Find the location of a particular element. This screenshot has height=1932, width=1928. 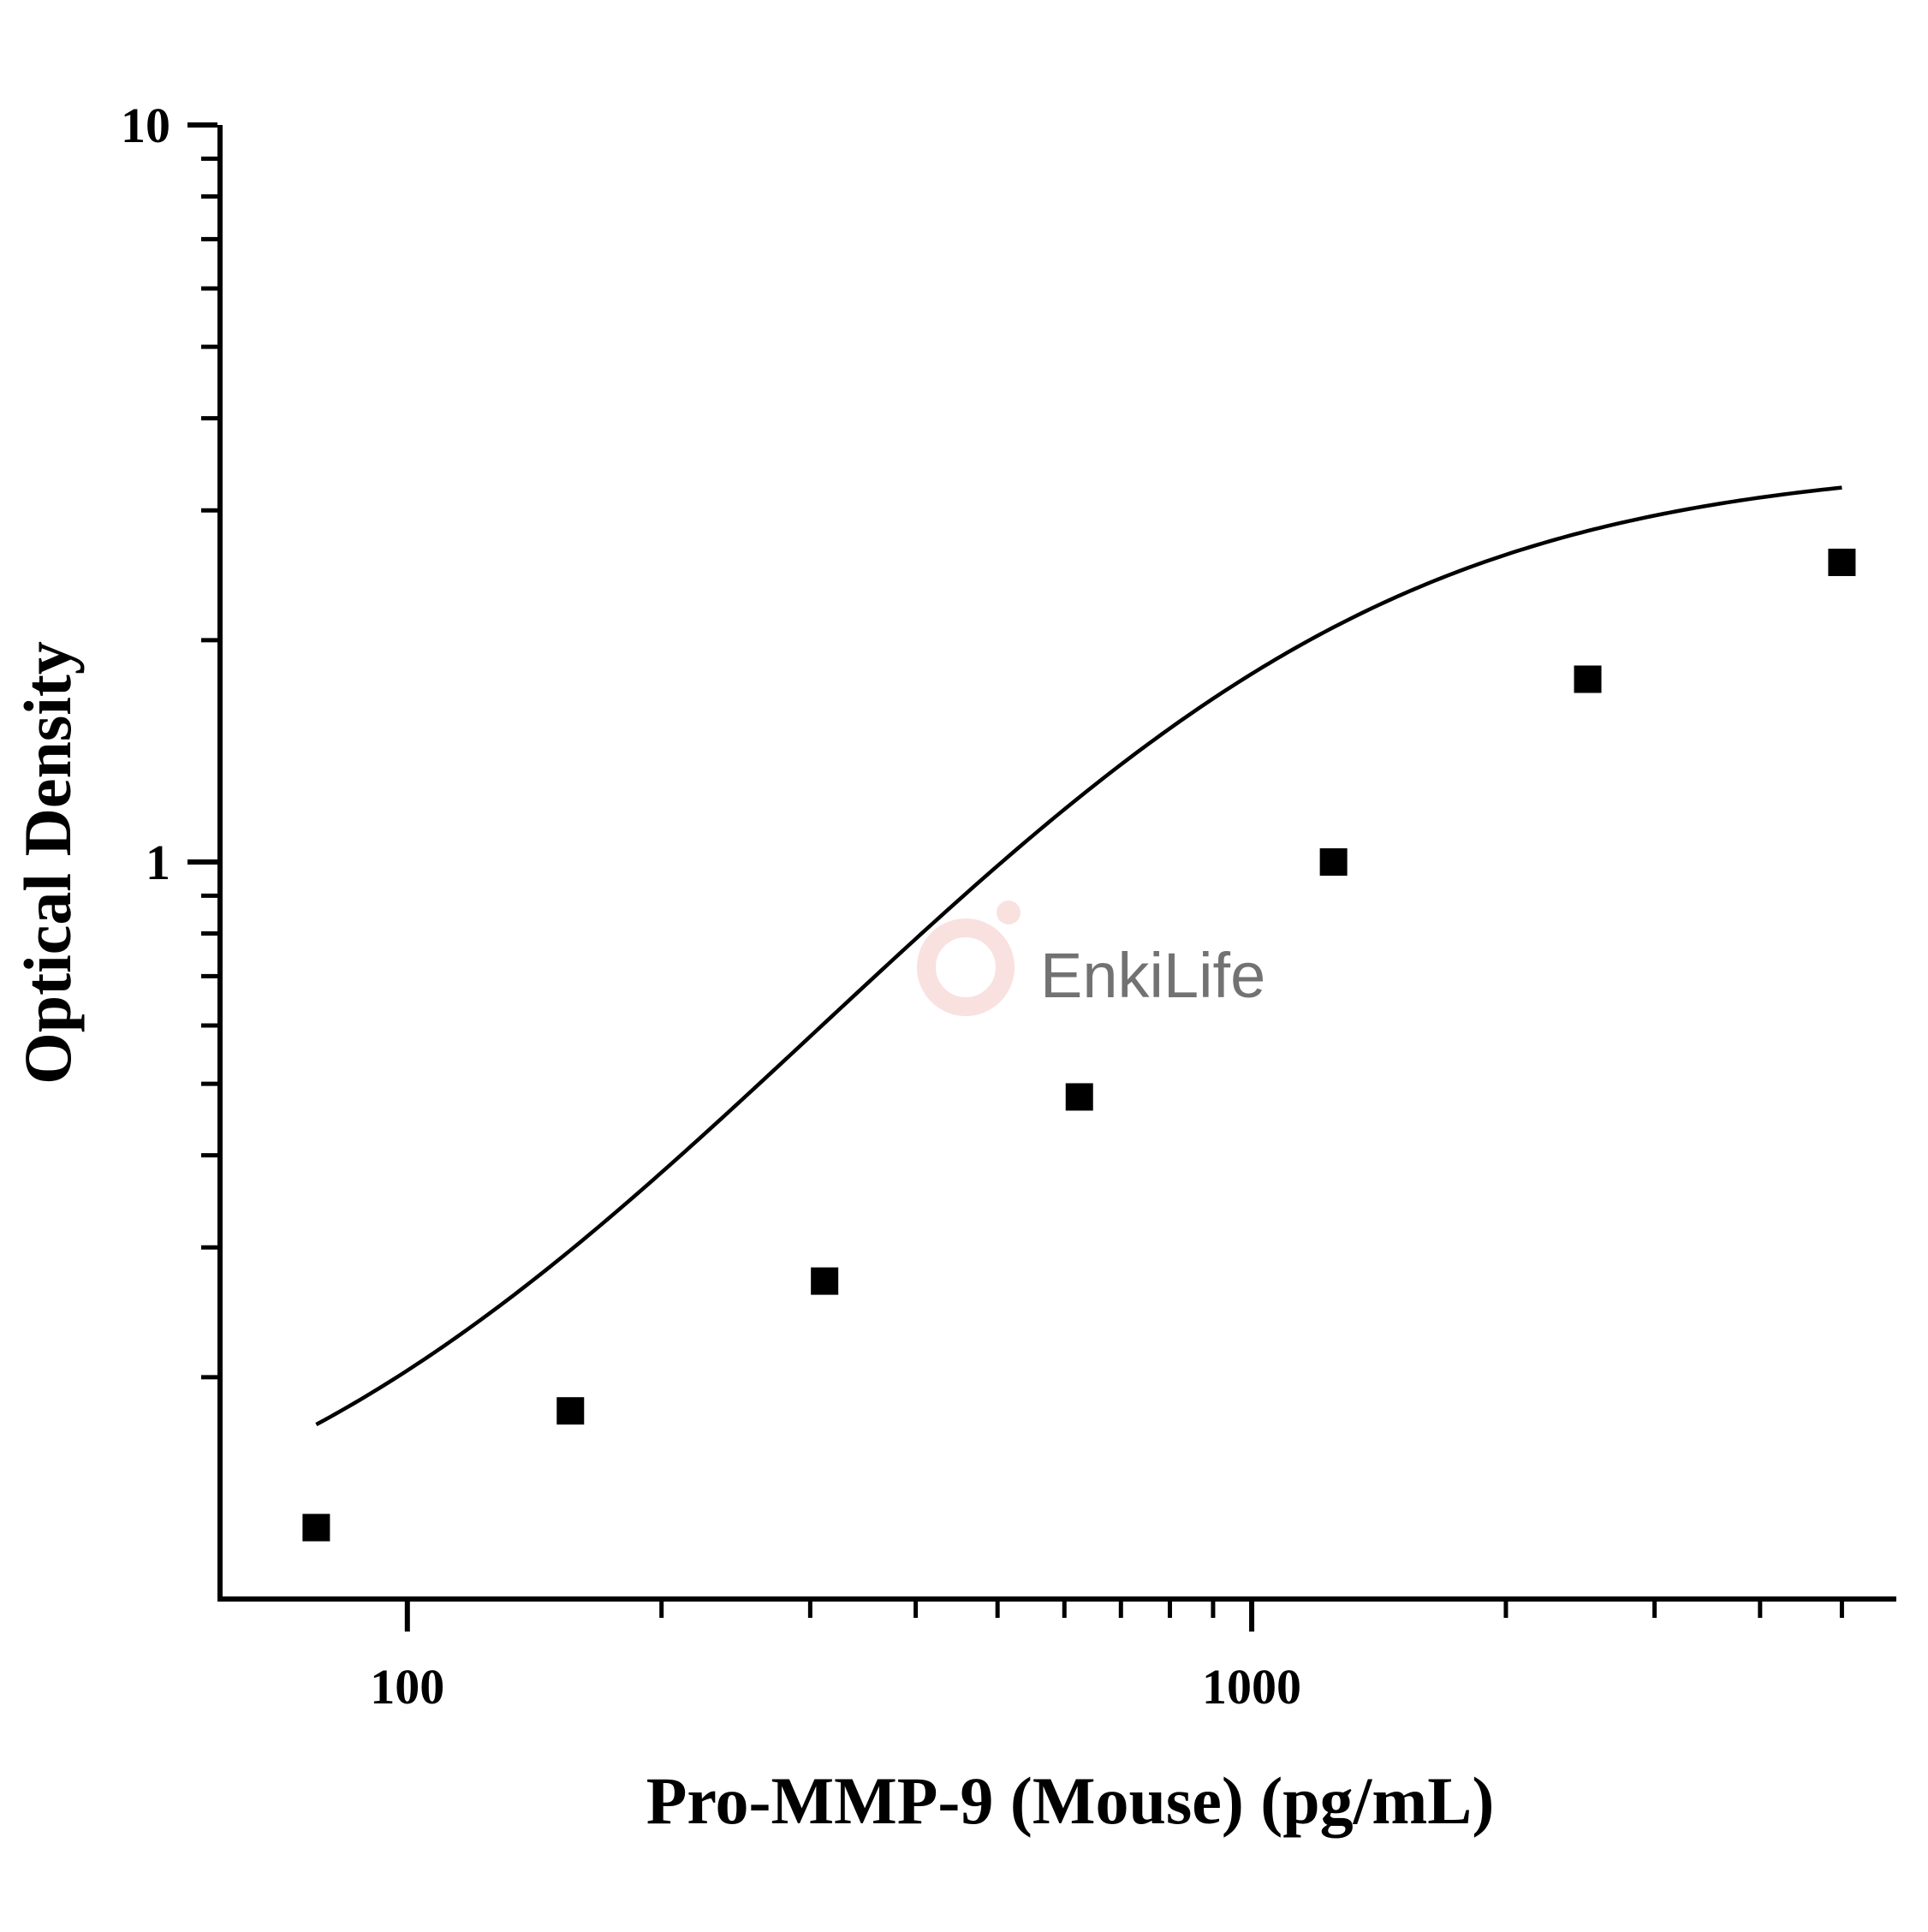

y-tick-label: 10 is located at coordinates (145, 125).